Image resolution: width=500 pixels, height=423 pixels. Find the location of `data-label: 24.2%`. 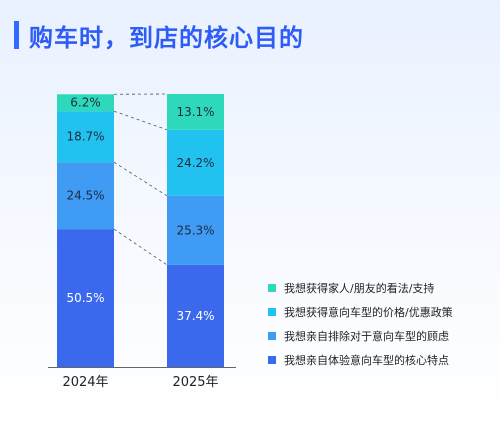

data-label: 24.2% is located at coordinates (195, 163).